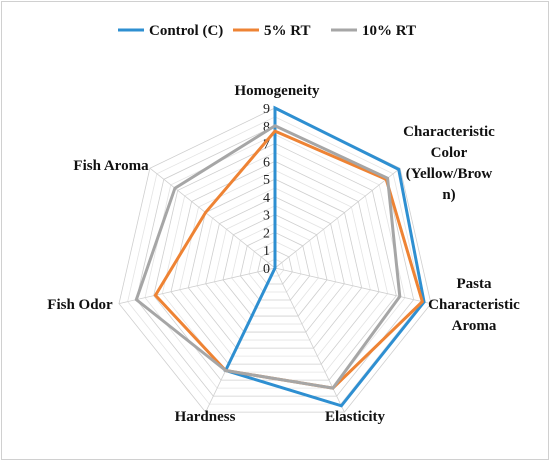  Describe the element at coordinates (474, 284) in the screenshot. I see `category-label-line: Pasta` at that location.